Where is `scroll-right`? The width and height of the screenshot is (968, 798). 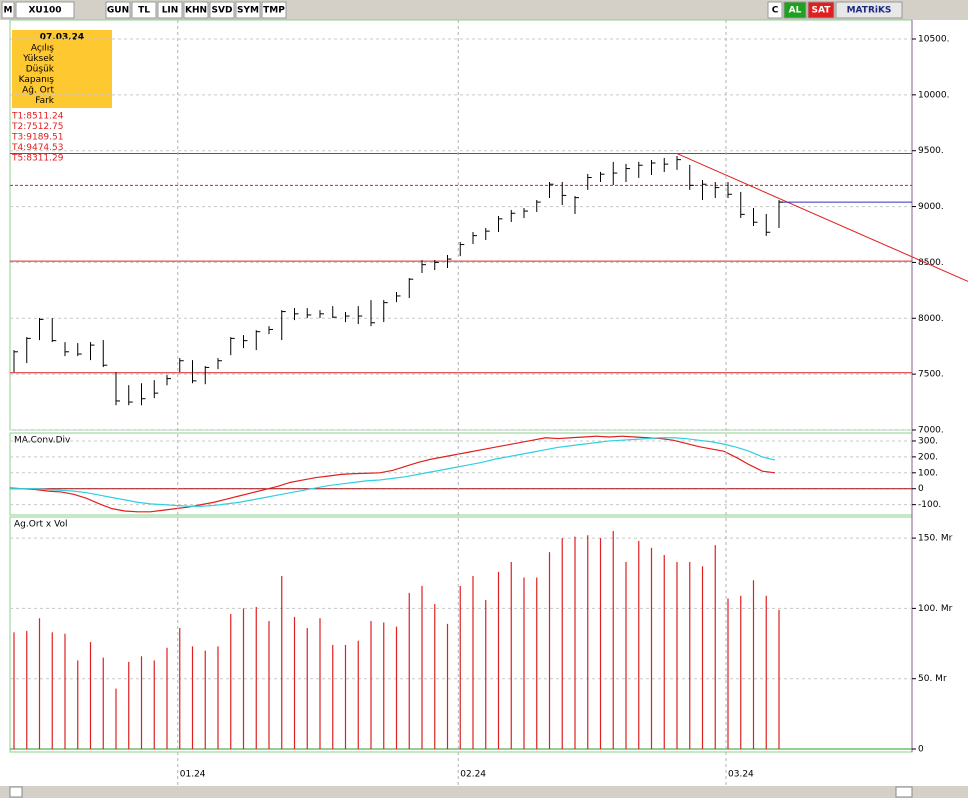 scroll-right is located at coordinates (904, 792).